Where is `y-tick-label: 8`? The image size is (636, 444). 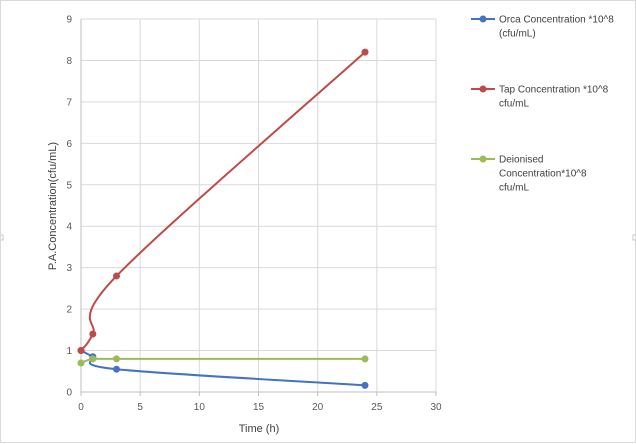
y-tick-label: 8 is located at coordinates (69, 61).